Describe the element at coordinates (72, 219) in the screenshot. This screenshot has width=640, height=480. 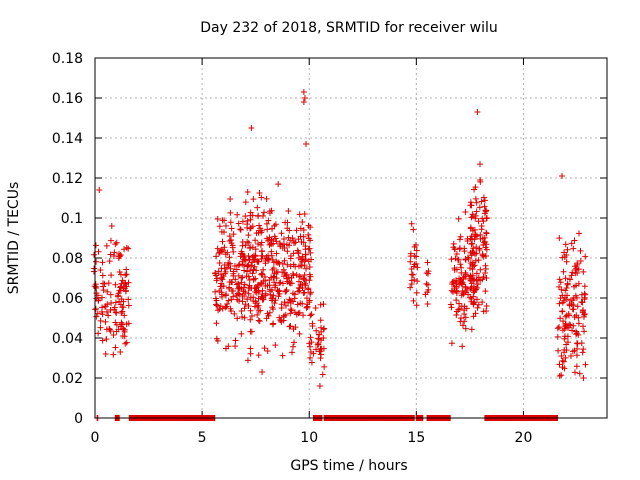
I see `y-tick-label: 0.1` at that location.